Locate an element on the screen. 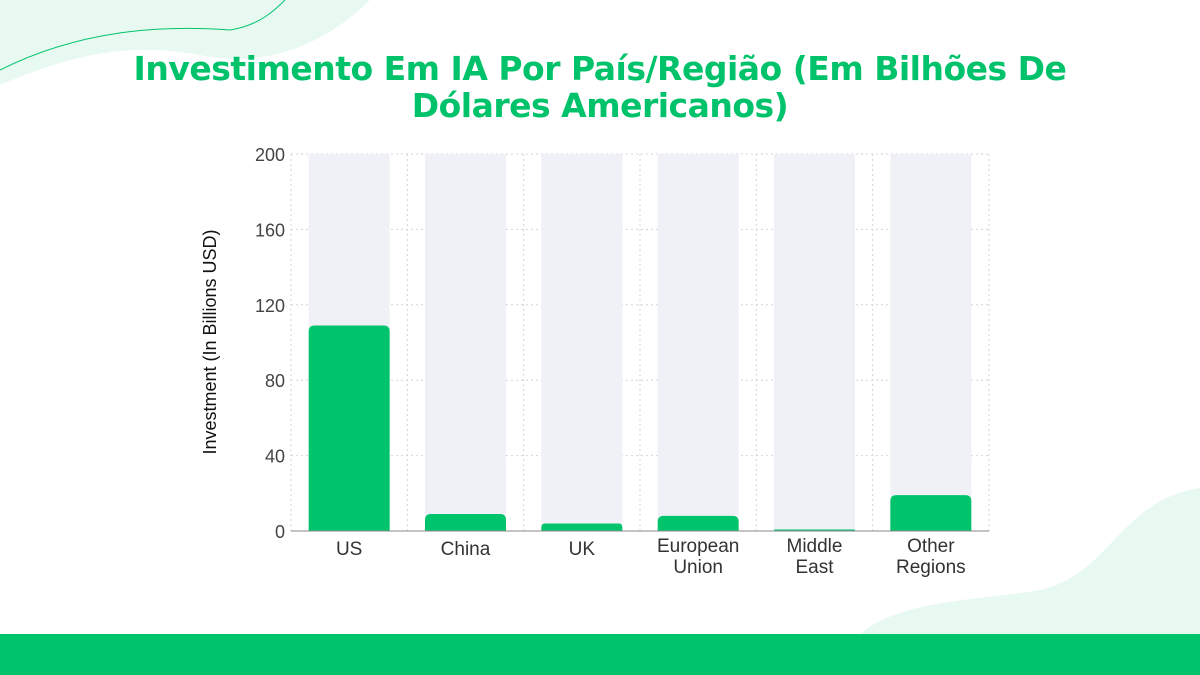 This screenshot has height=675, width=1200. y-tick-label: 120 is located at coordinates (270, 306).